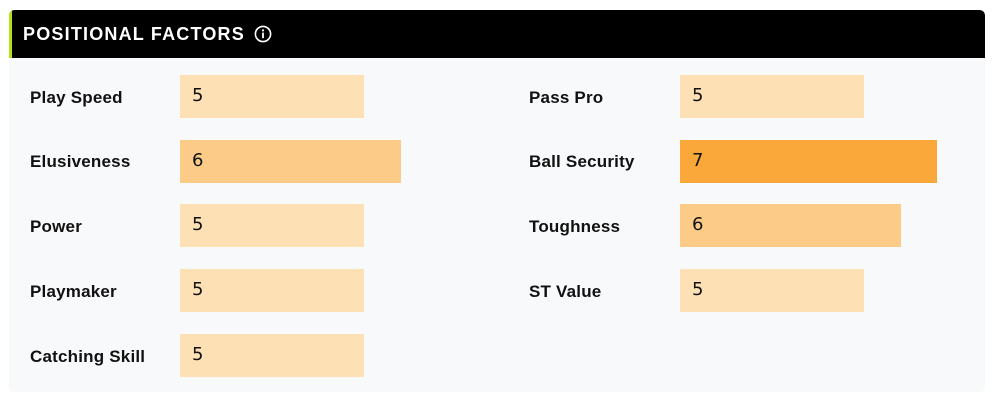  Describe the element at coordinates (272, 290) in the screenshot. I see `factor-bar-playmaker: 5` at that location.